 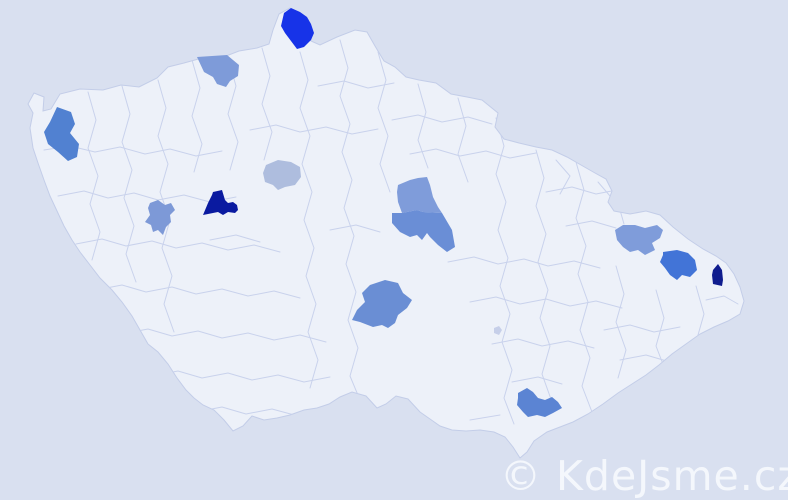 What do you see at coordinates (218, 71) in the screenshot?
I see `district-highlight-north` at bounding box center [218, 71].